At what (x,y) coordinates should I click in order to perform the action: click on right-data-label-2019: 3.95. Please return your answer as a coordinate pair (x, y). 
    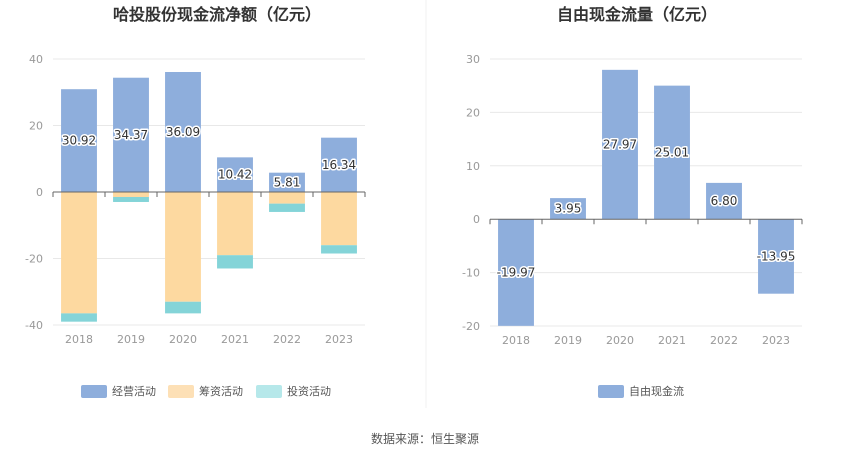
    Looking at the image, I should click on (568, 209).